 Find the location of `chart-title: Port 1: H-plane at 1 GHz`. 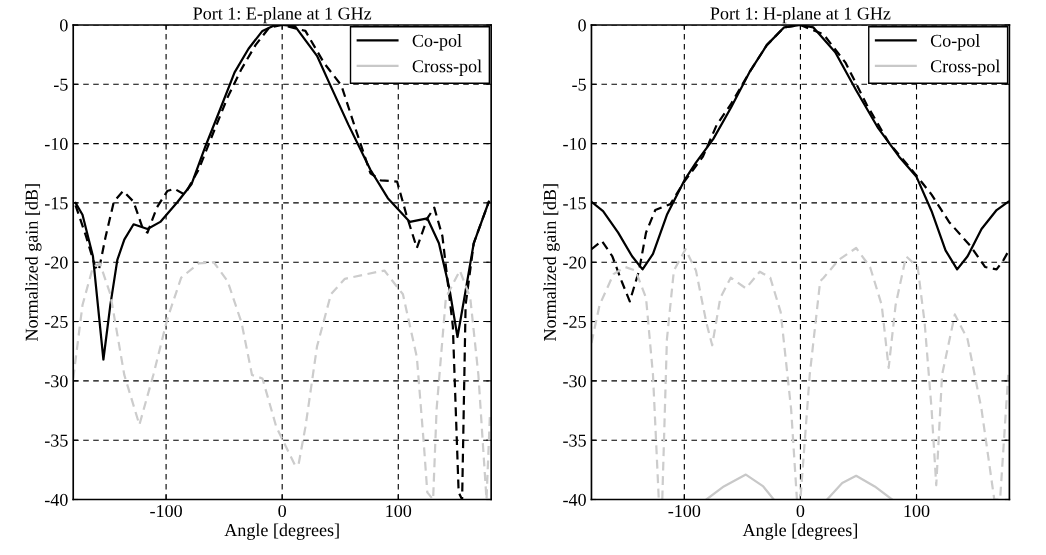

chart-title: Port 1: H-plane at 1 GHz is located at coordinates (800, 15).